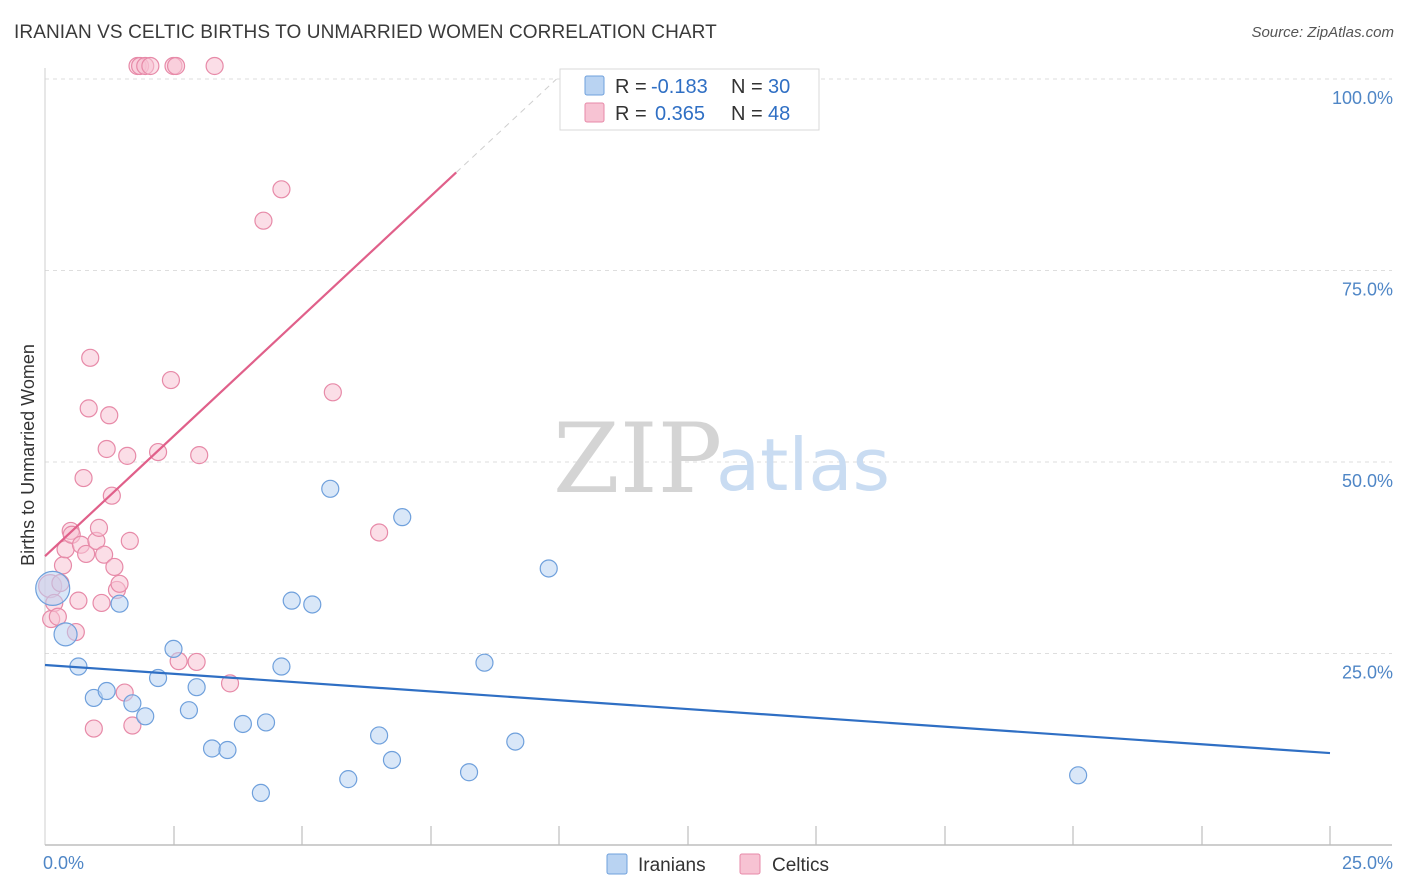 This screenshot has height=892, width=1406. I want to click on source-label: Source: ZipAtlas.com, so click(1322, 32).